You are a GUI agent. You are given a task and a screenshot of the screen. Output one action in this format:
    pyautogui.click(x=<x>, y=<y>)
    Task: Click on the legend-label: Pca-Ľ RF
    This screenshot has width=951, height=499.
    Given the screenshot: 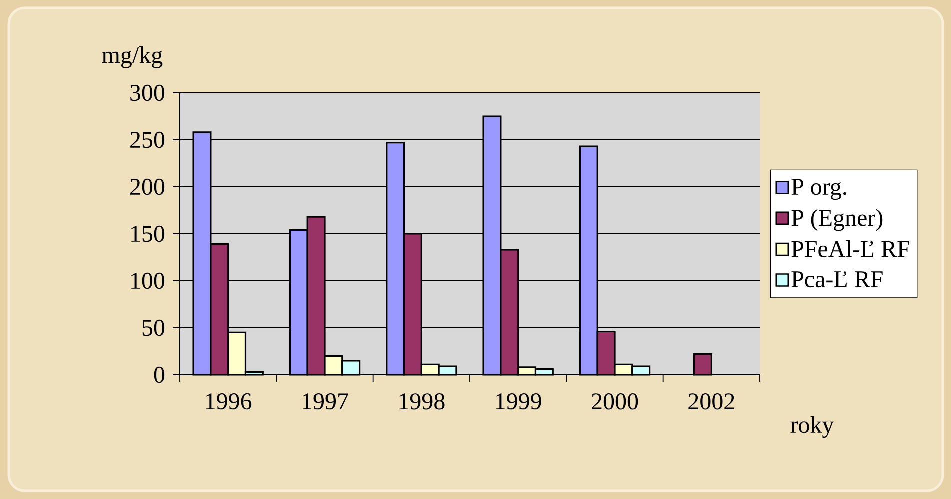 What is the action you would take?
    pyautogui.click(x=837, y=280)
    